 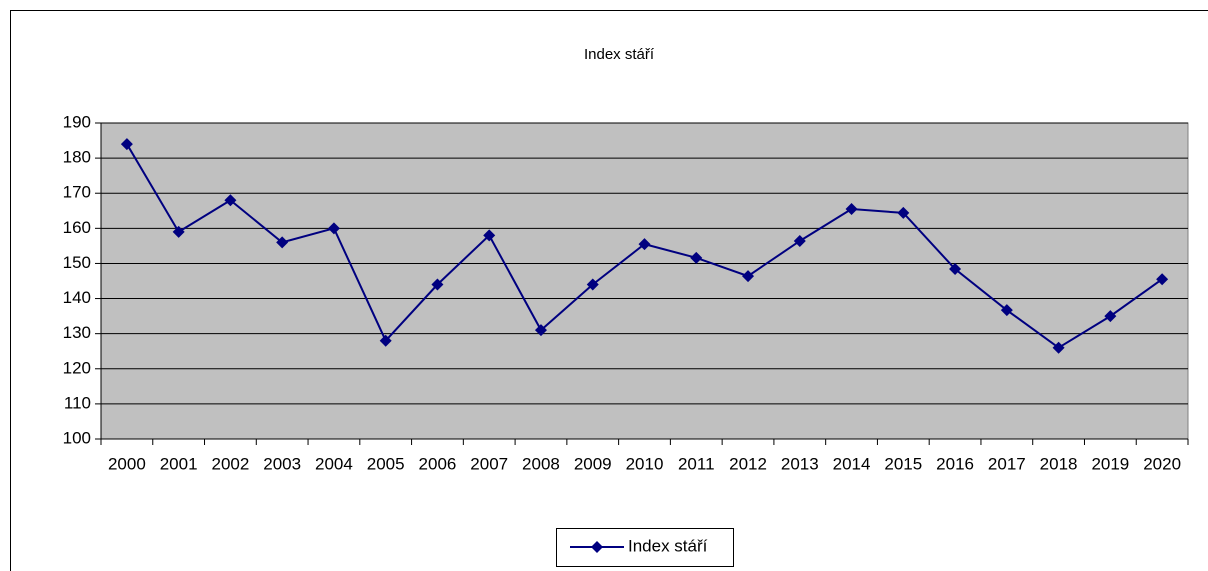 I want to click on x-tick-label: 2001, so click(x=179, y=463).